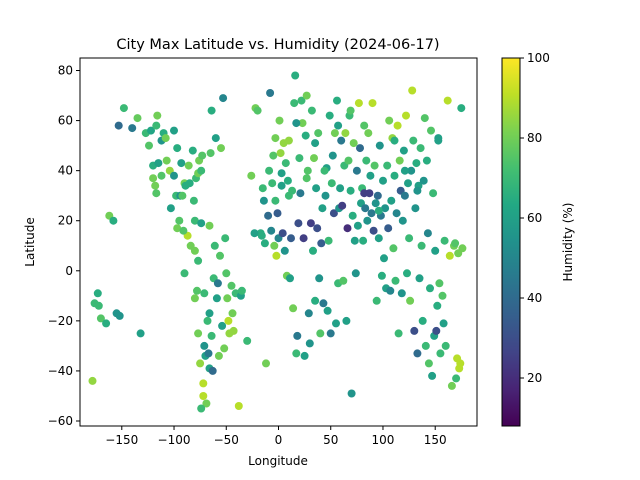 This screenshot has height=480, width=640. What do you see at coordinates (65, 221) in the screenshot?
I see `y-tick-label: 20` at bounding box center [65, 221].